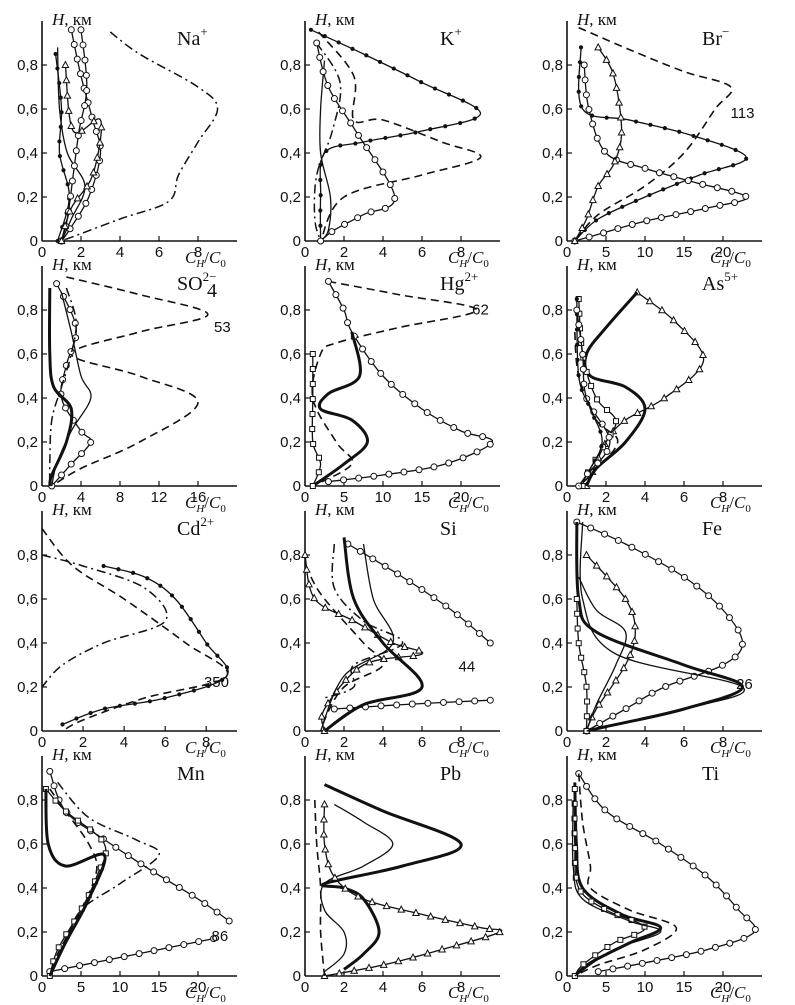 The height and width of the screenshot is (1005, 795). Describe the element at coordinates (71, 264) in the screenshot. I see `y-axis-label: H, км` at that location.